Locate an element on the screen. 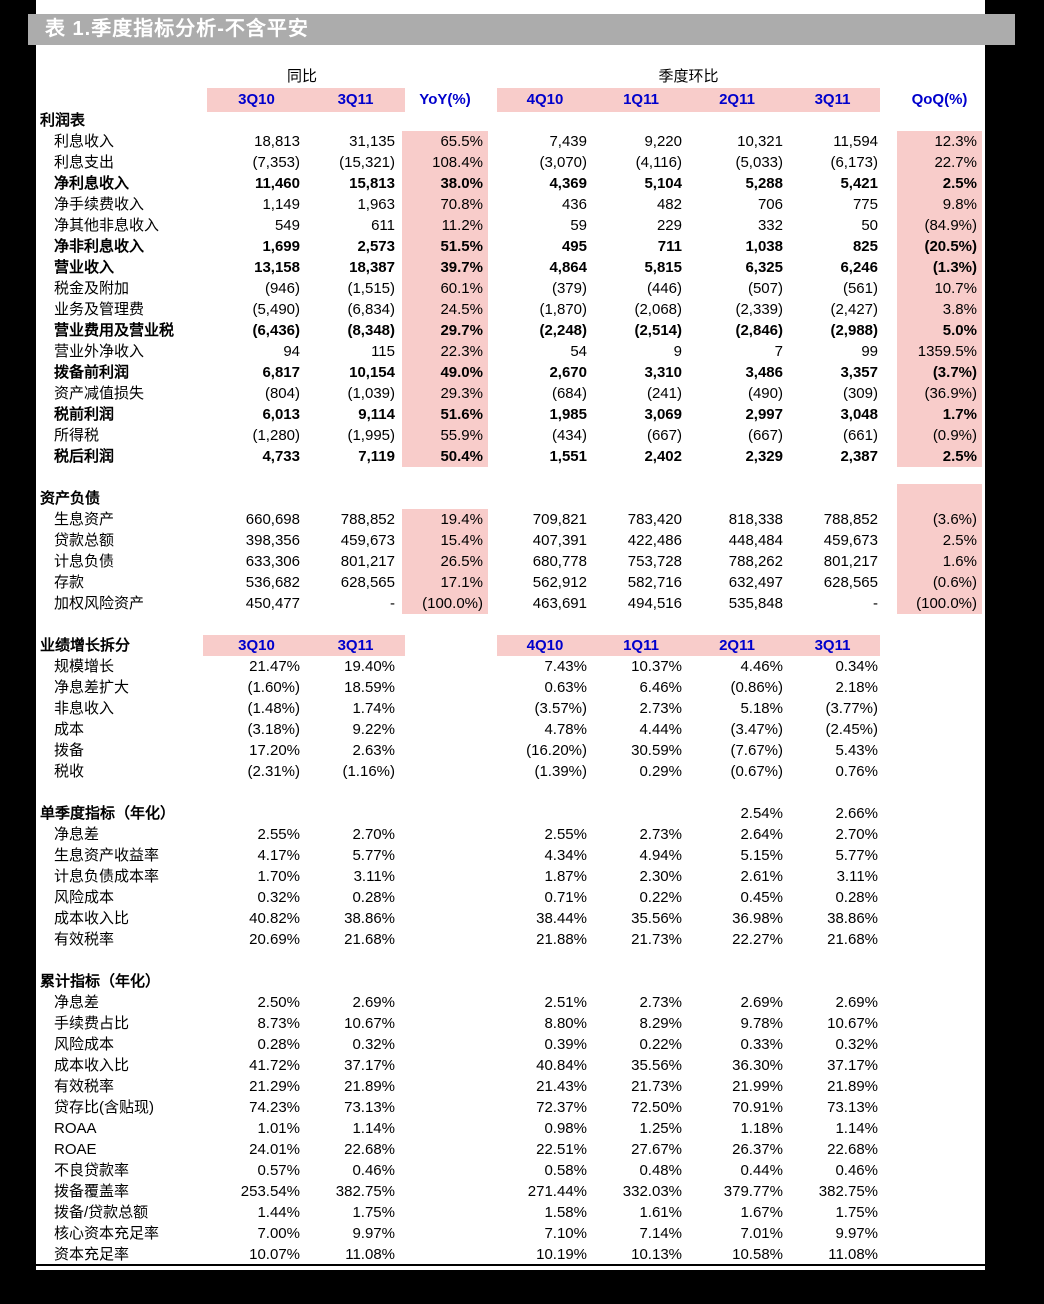 This screenshot has height=1304, width=1044. value-cell: 463,691 is located at coordinates (559, 603).